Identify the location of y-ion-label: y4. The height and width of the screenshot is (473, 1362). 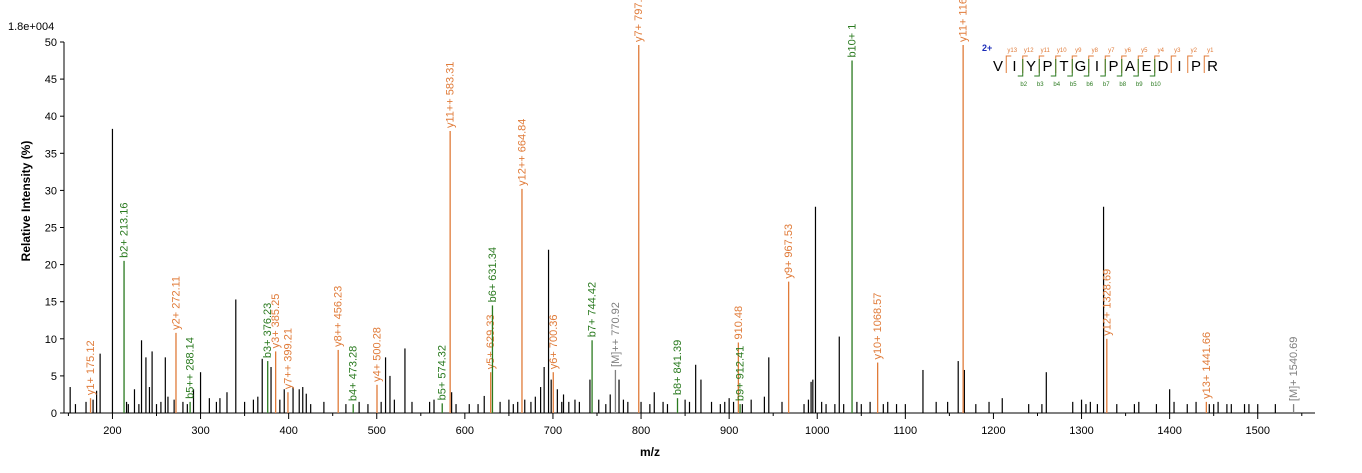
(1161, 51).